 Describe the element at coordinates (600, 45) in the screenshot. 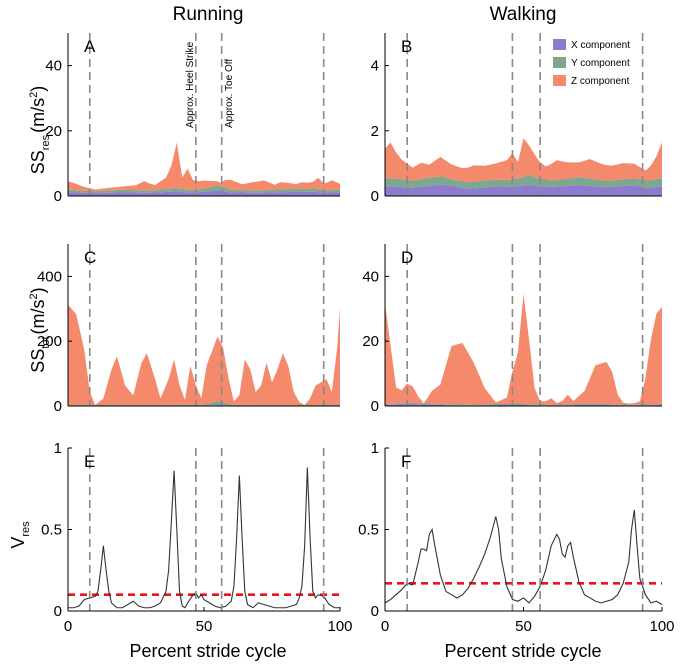

I see `legend-label: X component` at that location.